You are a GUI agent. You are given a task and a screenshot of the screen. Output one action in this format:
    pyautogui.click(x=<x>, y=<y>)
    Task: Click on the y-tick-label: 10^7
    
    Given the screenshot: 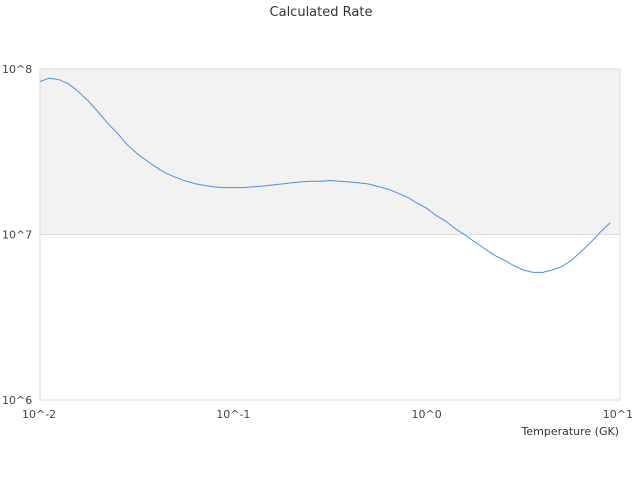 What is the action you would take?
    pyautogui.click(x=17, y=235)
    